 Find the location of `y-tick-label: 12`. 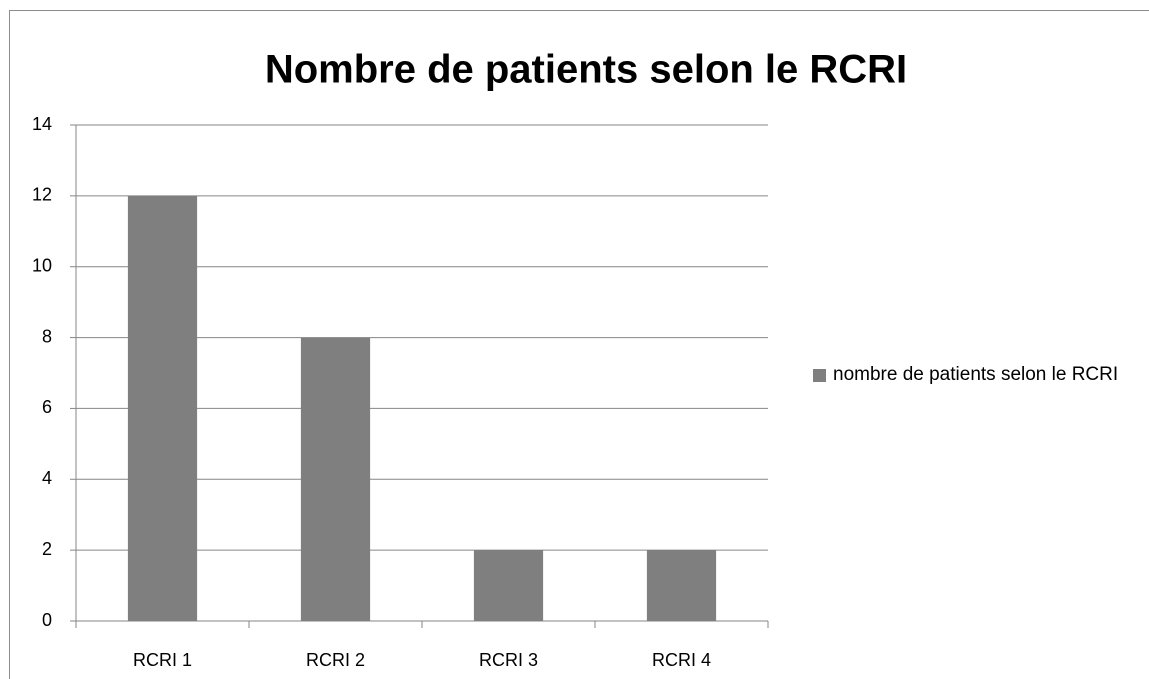

y-tick-label: 12 is located at coordinates (42, 195).